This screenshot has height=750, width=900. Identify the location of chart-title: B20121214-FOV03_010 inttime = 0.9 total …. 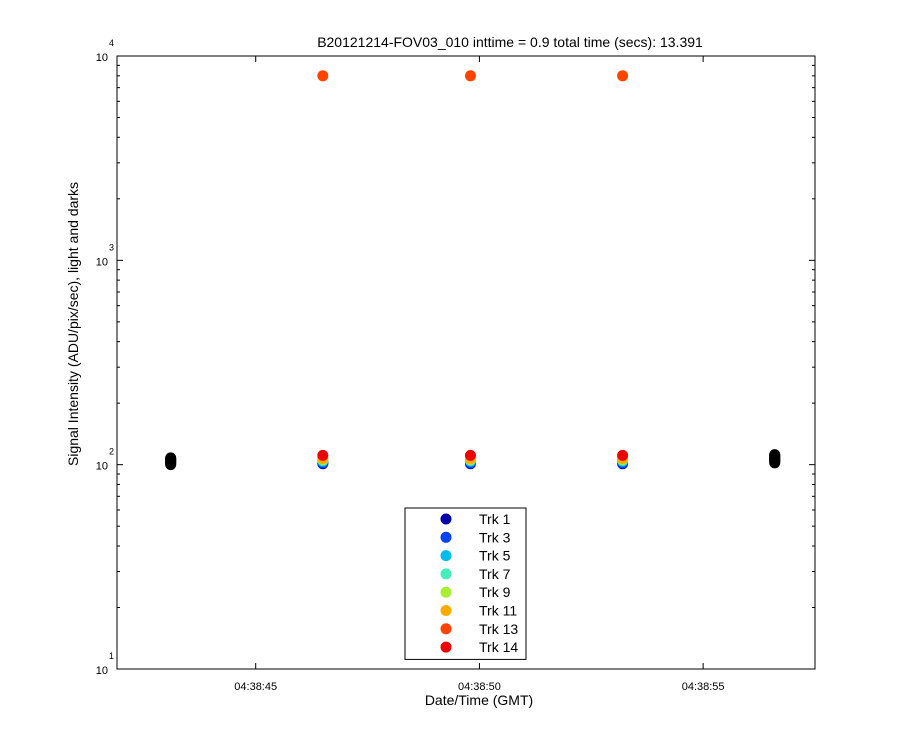
(510, 42).